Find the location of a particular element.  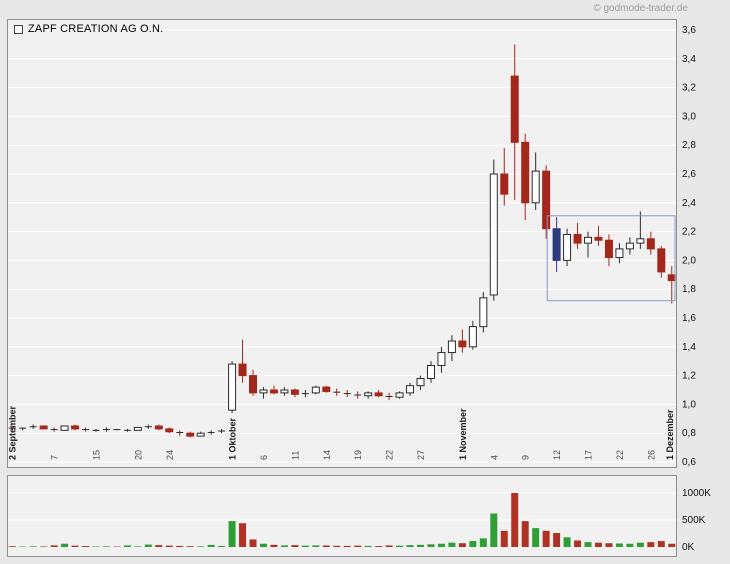

copyright-text: © godmode-trader.de is located at coordinates (640, 8).